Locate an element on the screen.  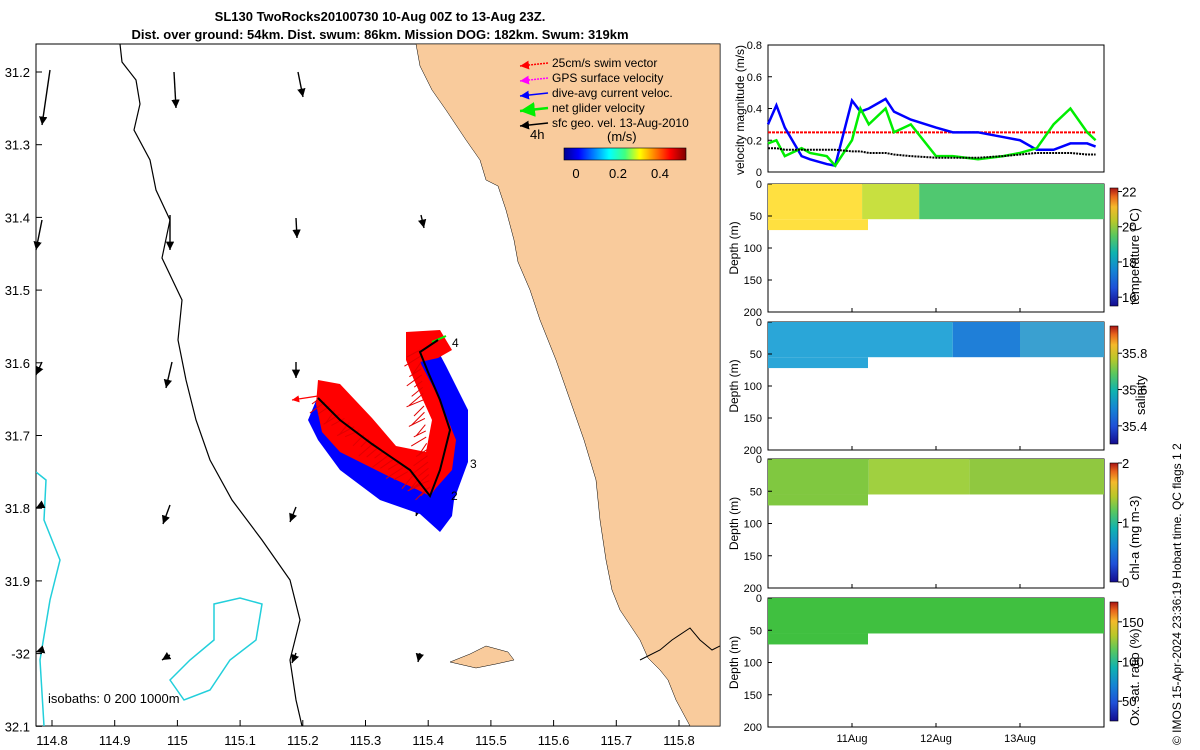
map-y-tick-label: 31.3 is located at coordinates (17, 145).